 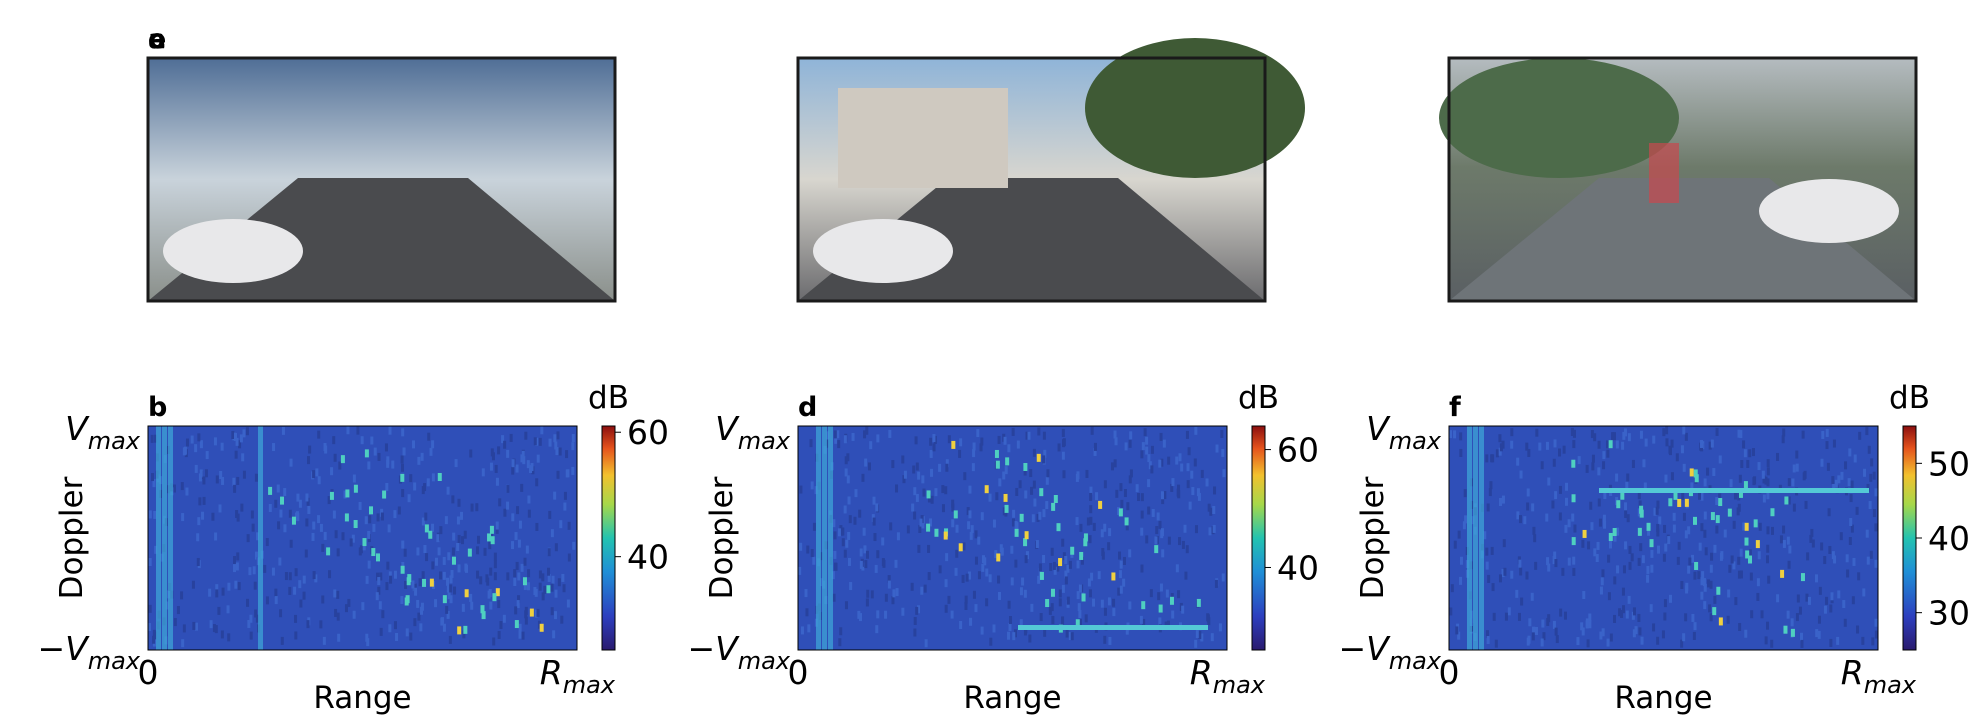 I want to click on y-tick-label: Vmax, so click(x=1404, y=432).